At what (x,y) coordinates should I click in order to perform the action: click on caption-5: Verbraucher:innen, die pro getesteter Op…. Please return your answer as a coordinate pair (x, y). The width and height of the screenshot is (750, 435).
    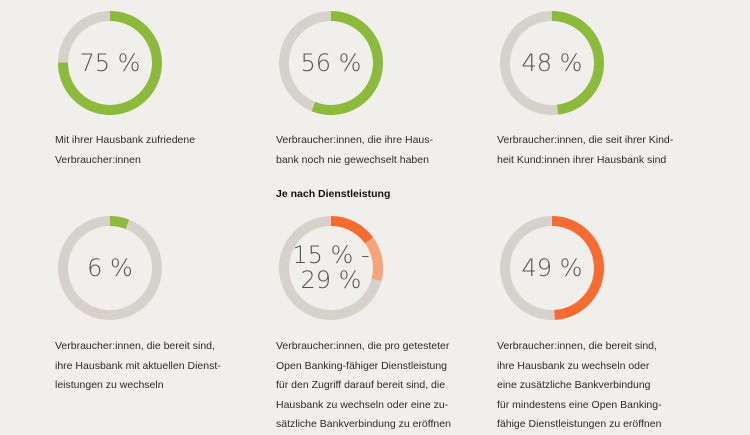
    Looking at the image, I should click on (363, 385).